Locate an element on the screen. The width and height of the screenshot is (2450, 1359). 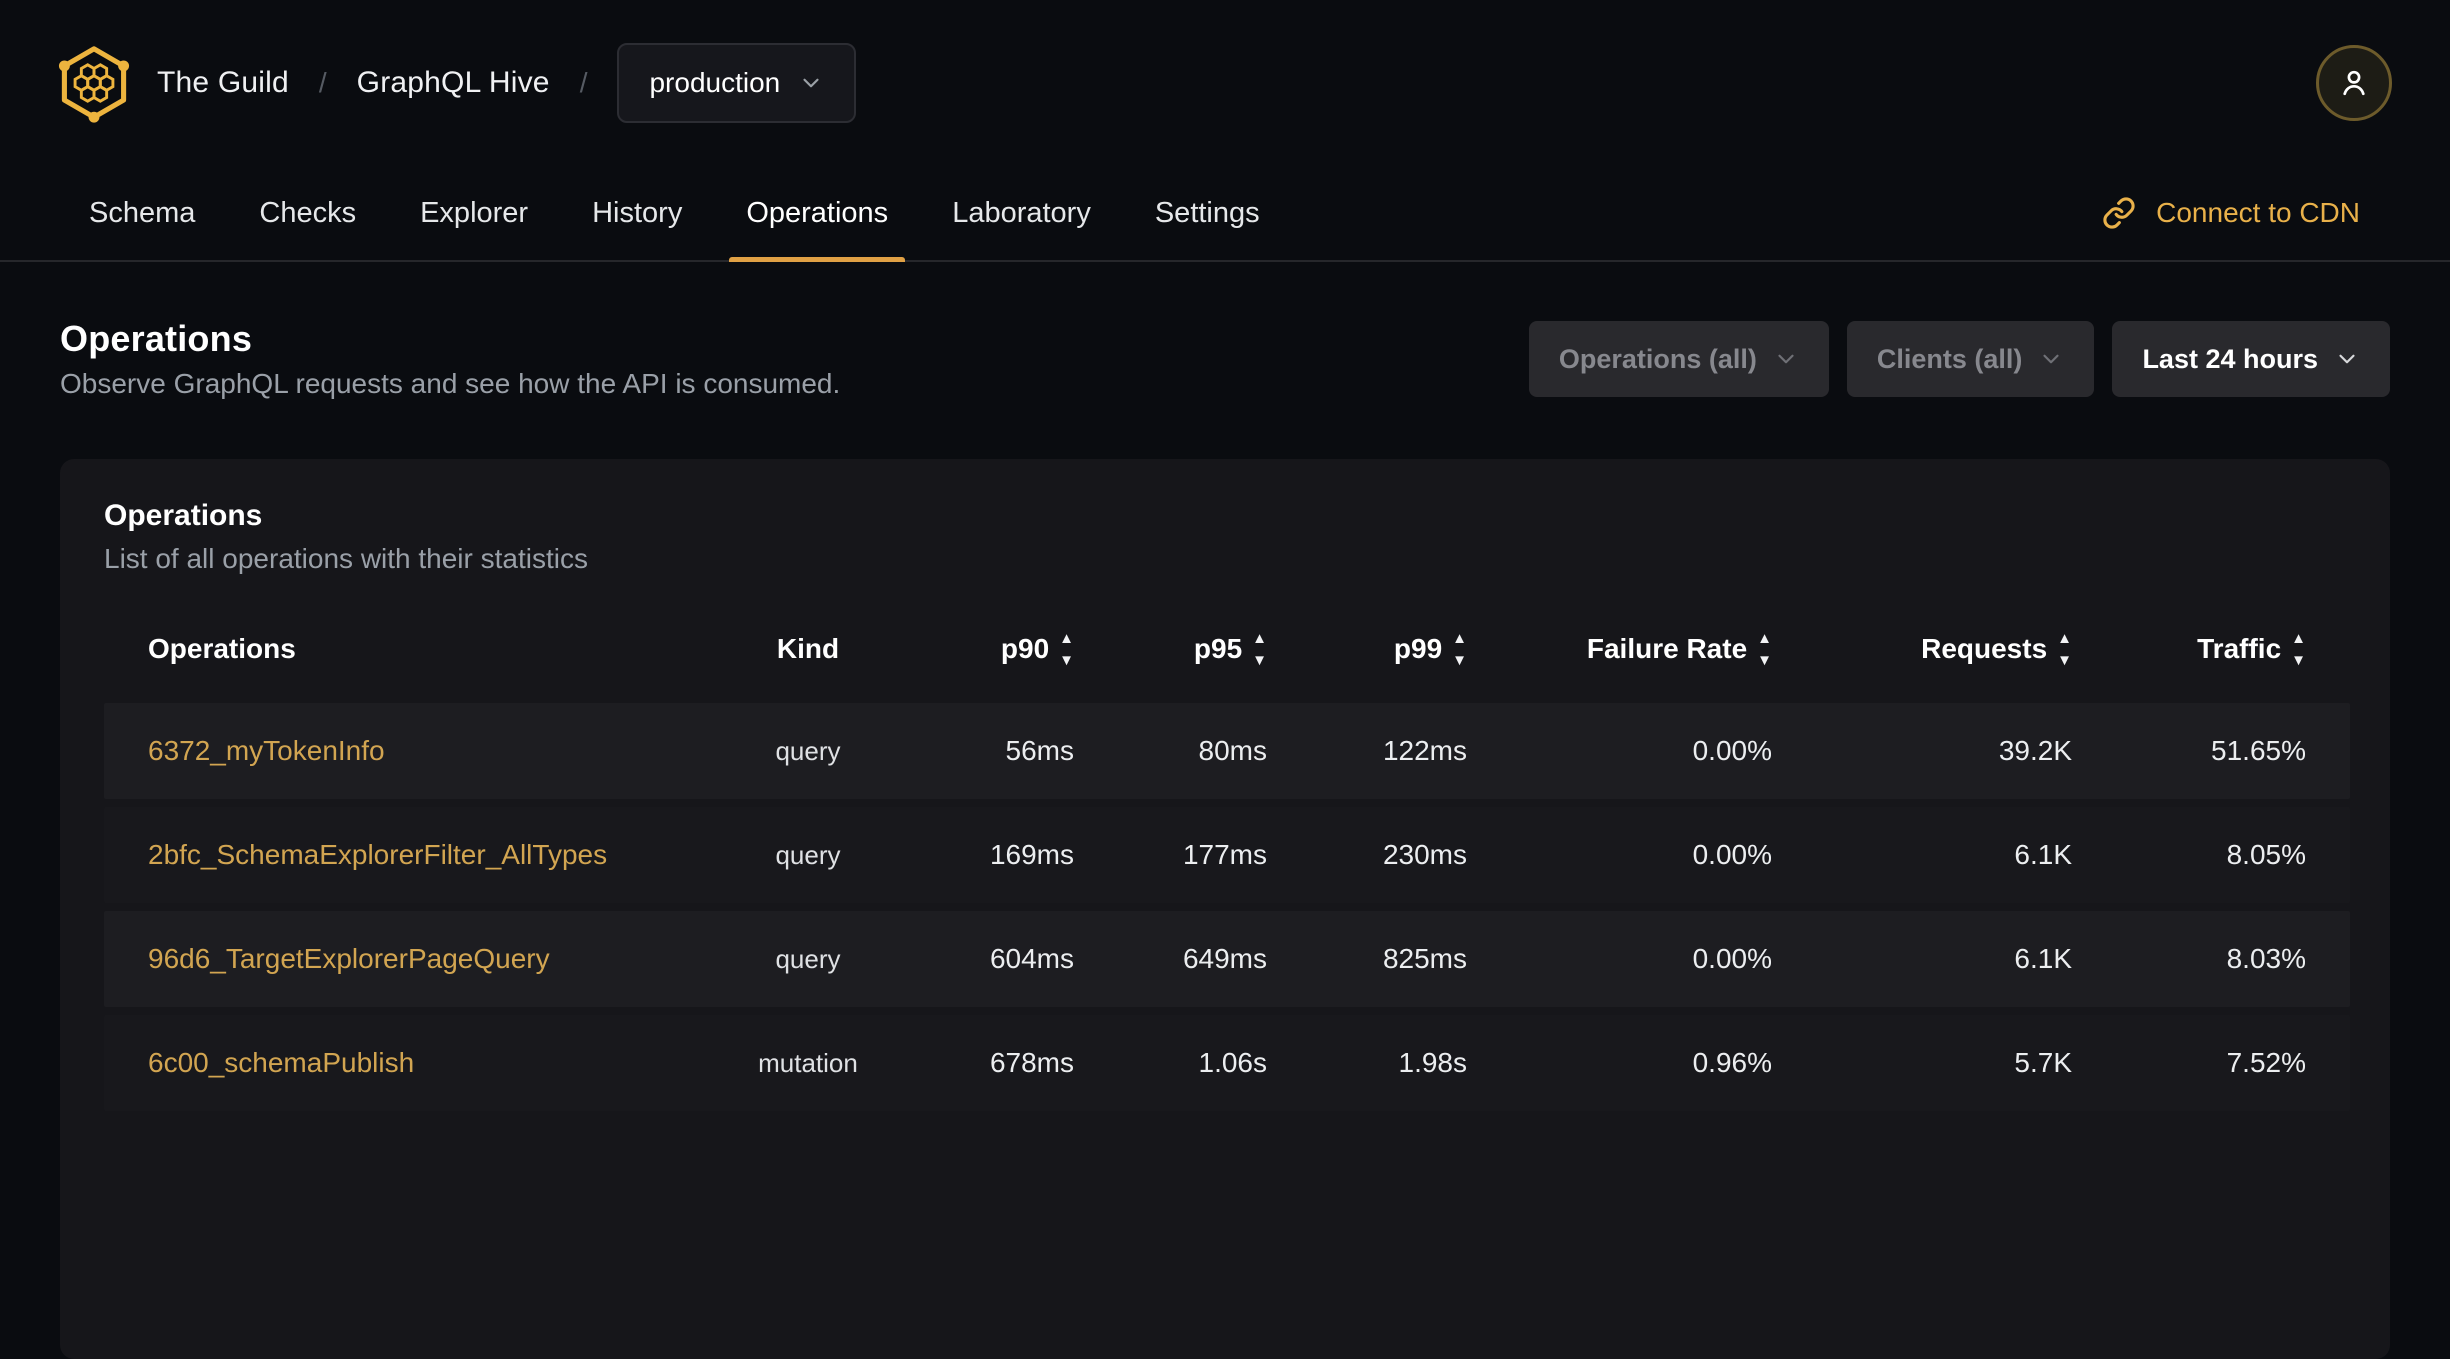
column-header-requests: Requests ▲ ▼ is located at coordinates (1996, 649).